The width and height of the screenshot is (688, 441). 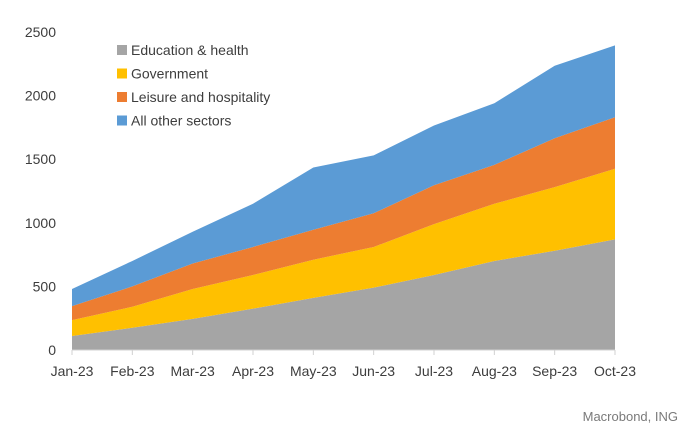 I want to click on source-label: Macrobond, ING, so click(x=630, y=416).